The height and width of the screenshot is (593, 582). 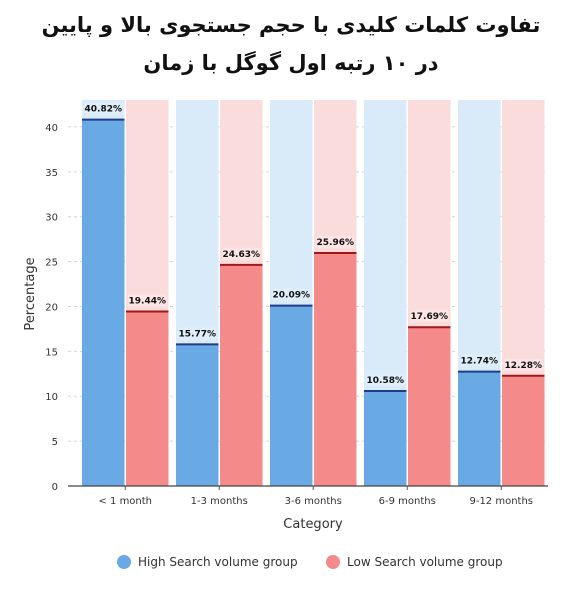 I want to click on data-label: 19.44%, so click(x=148, y=301).